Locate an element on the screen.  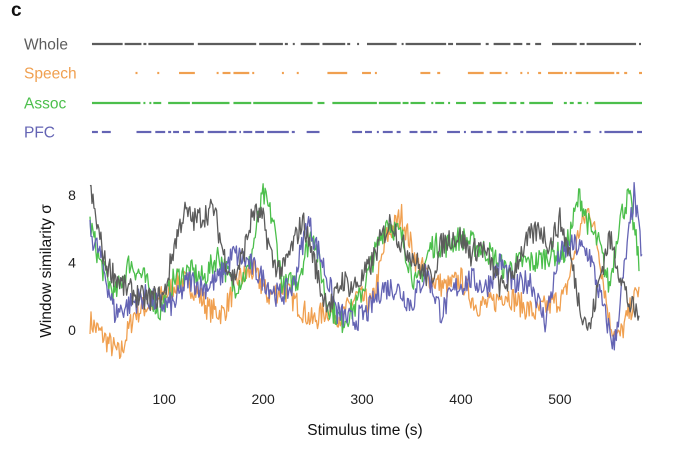
x-tick-label: 100 is located at coordinates (165, 399).